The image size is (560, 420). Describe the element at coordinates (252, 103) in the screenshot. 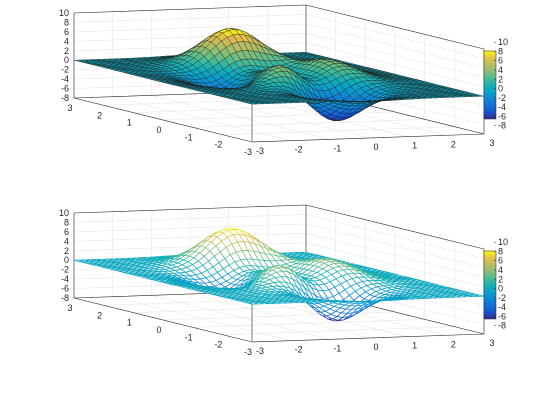

I see `surface-face` at that location.